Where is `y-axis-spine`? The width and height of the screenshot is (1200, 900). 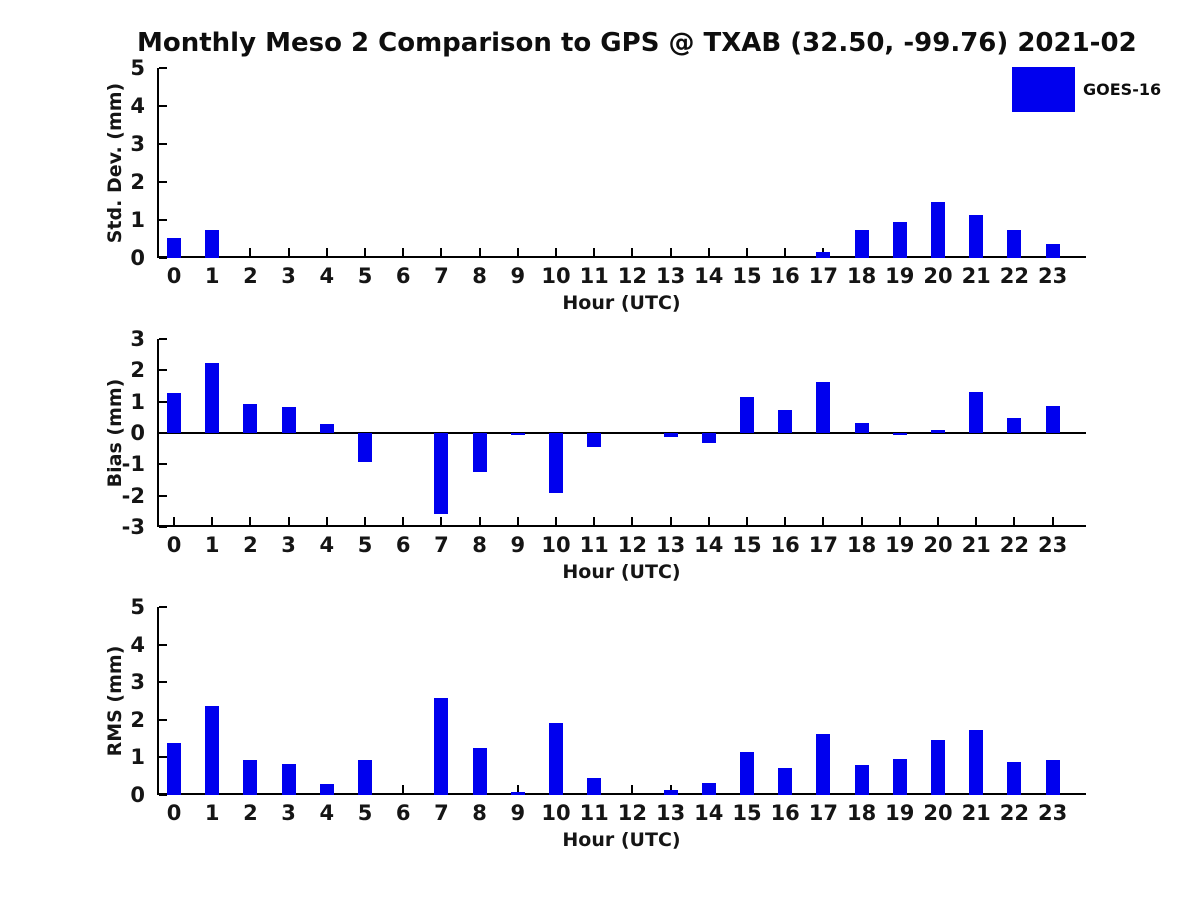 y-axis-spine is located at coordinates (158, 701).